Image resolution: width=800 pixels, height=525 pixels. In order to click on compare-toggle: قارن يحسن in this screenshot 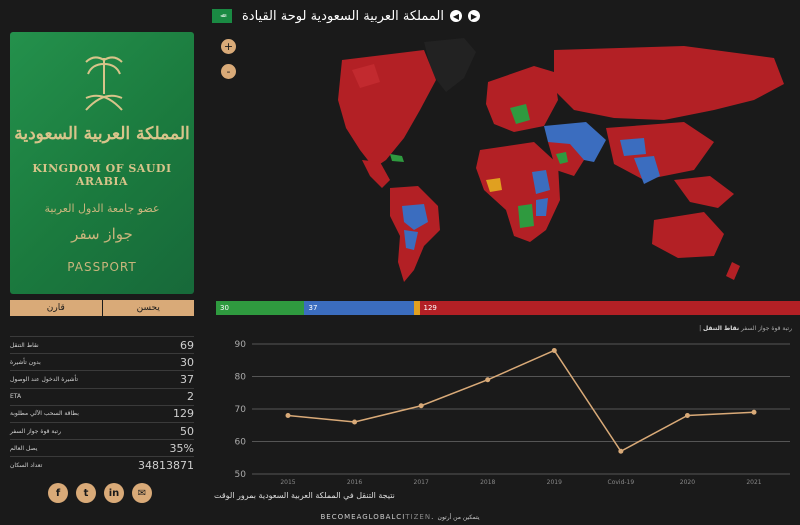, I will do `click(102, 308)`.